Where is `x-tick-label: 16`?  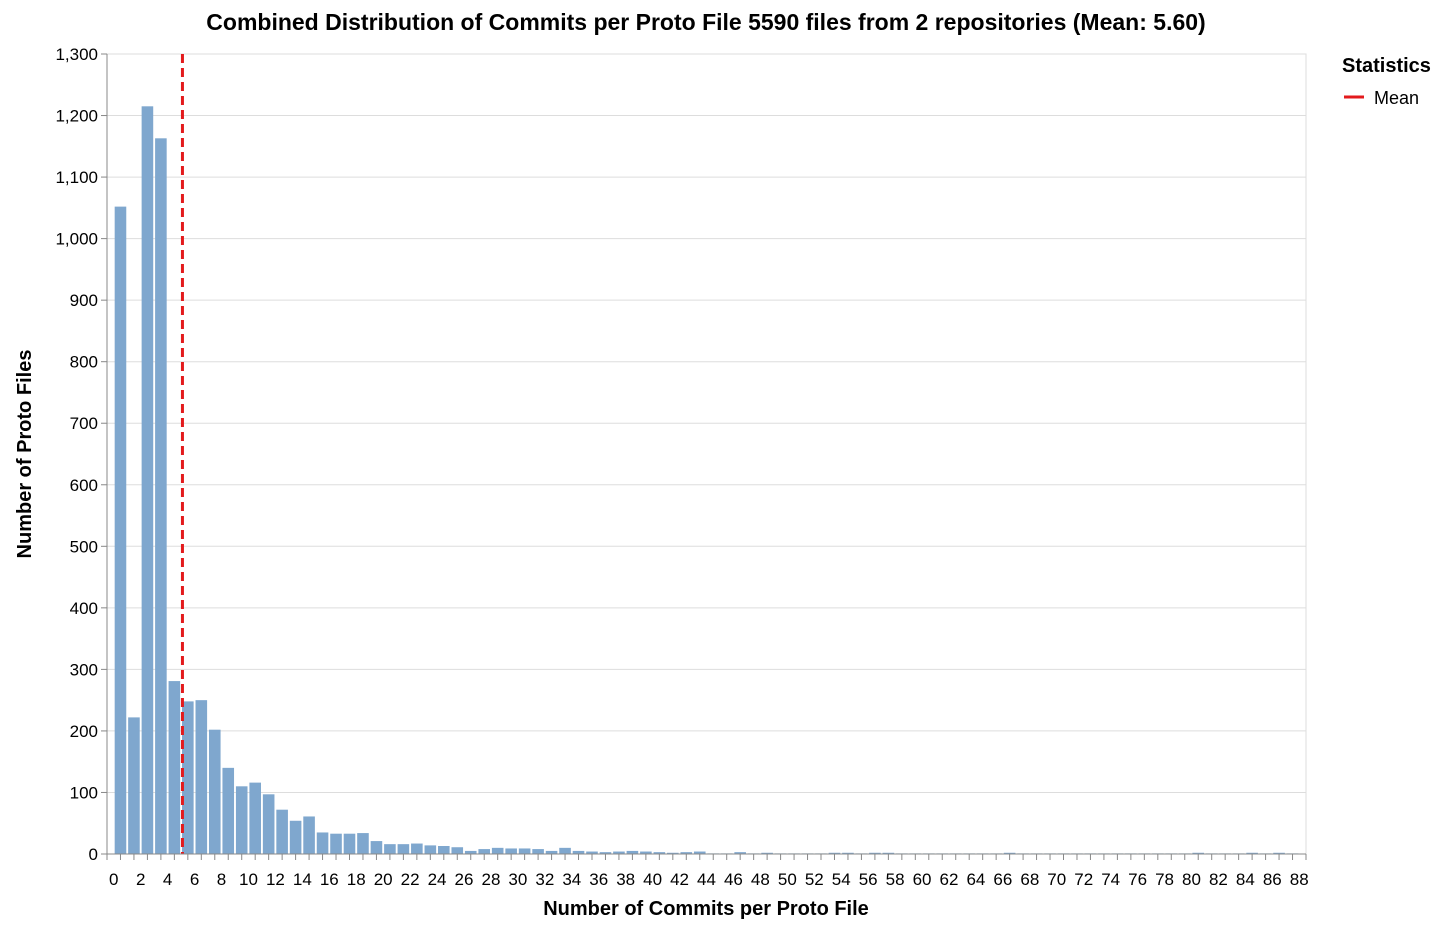
x-tick-label: 16 is located at coordinates (329, 879).